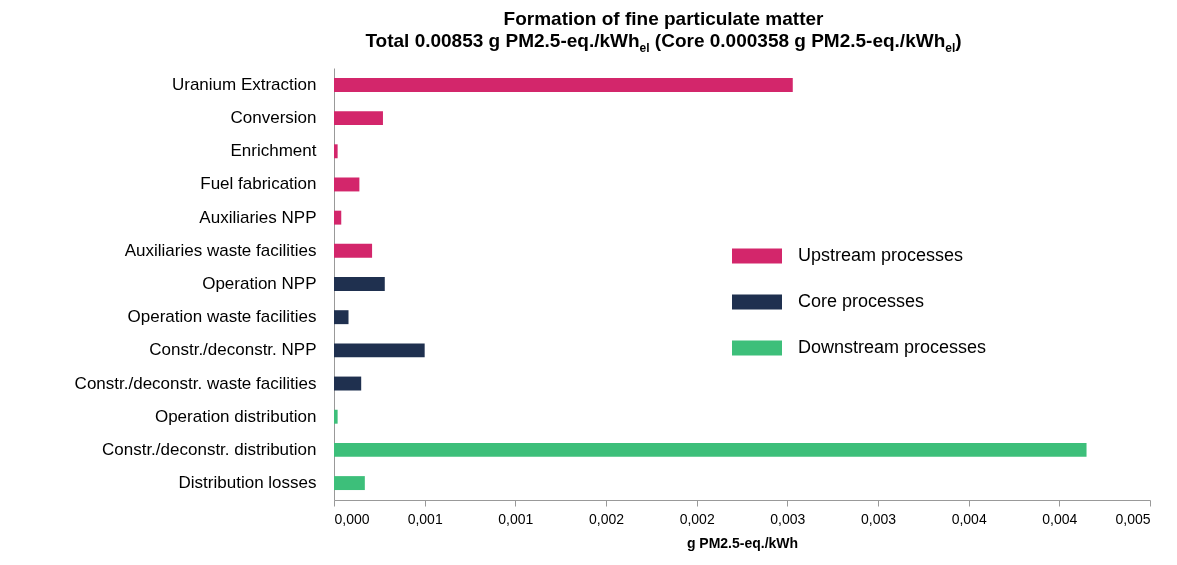  What do you see at coordinates (220, 250) in the screenshot?
I see `y-tick-label: Auxiliaries waste facilities` at bounding box center [220, 250].